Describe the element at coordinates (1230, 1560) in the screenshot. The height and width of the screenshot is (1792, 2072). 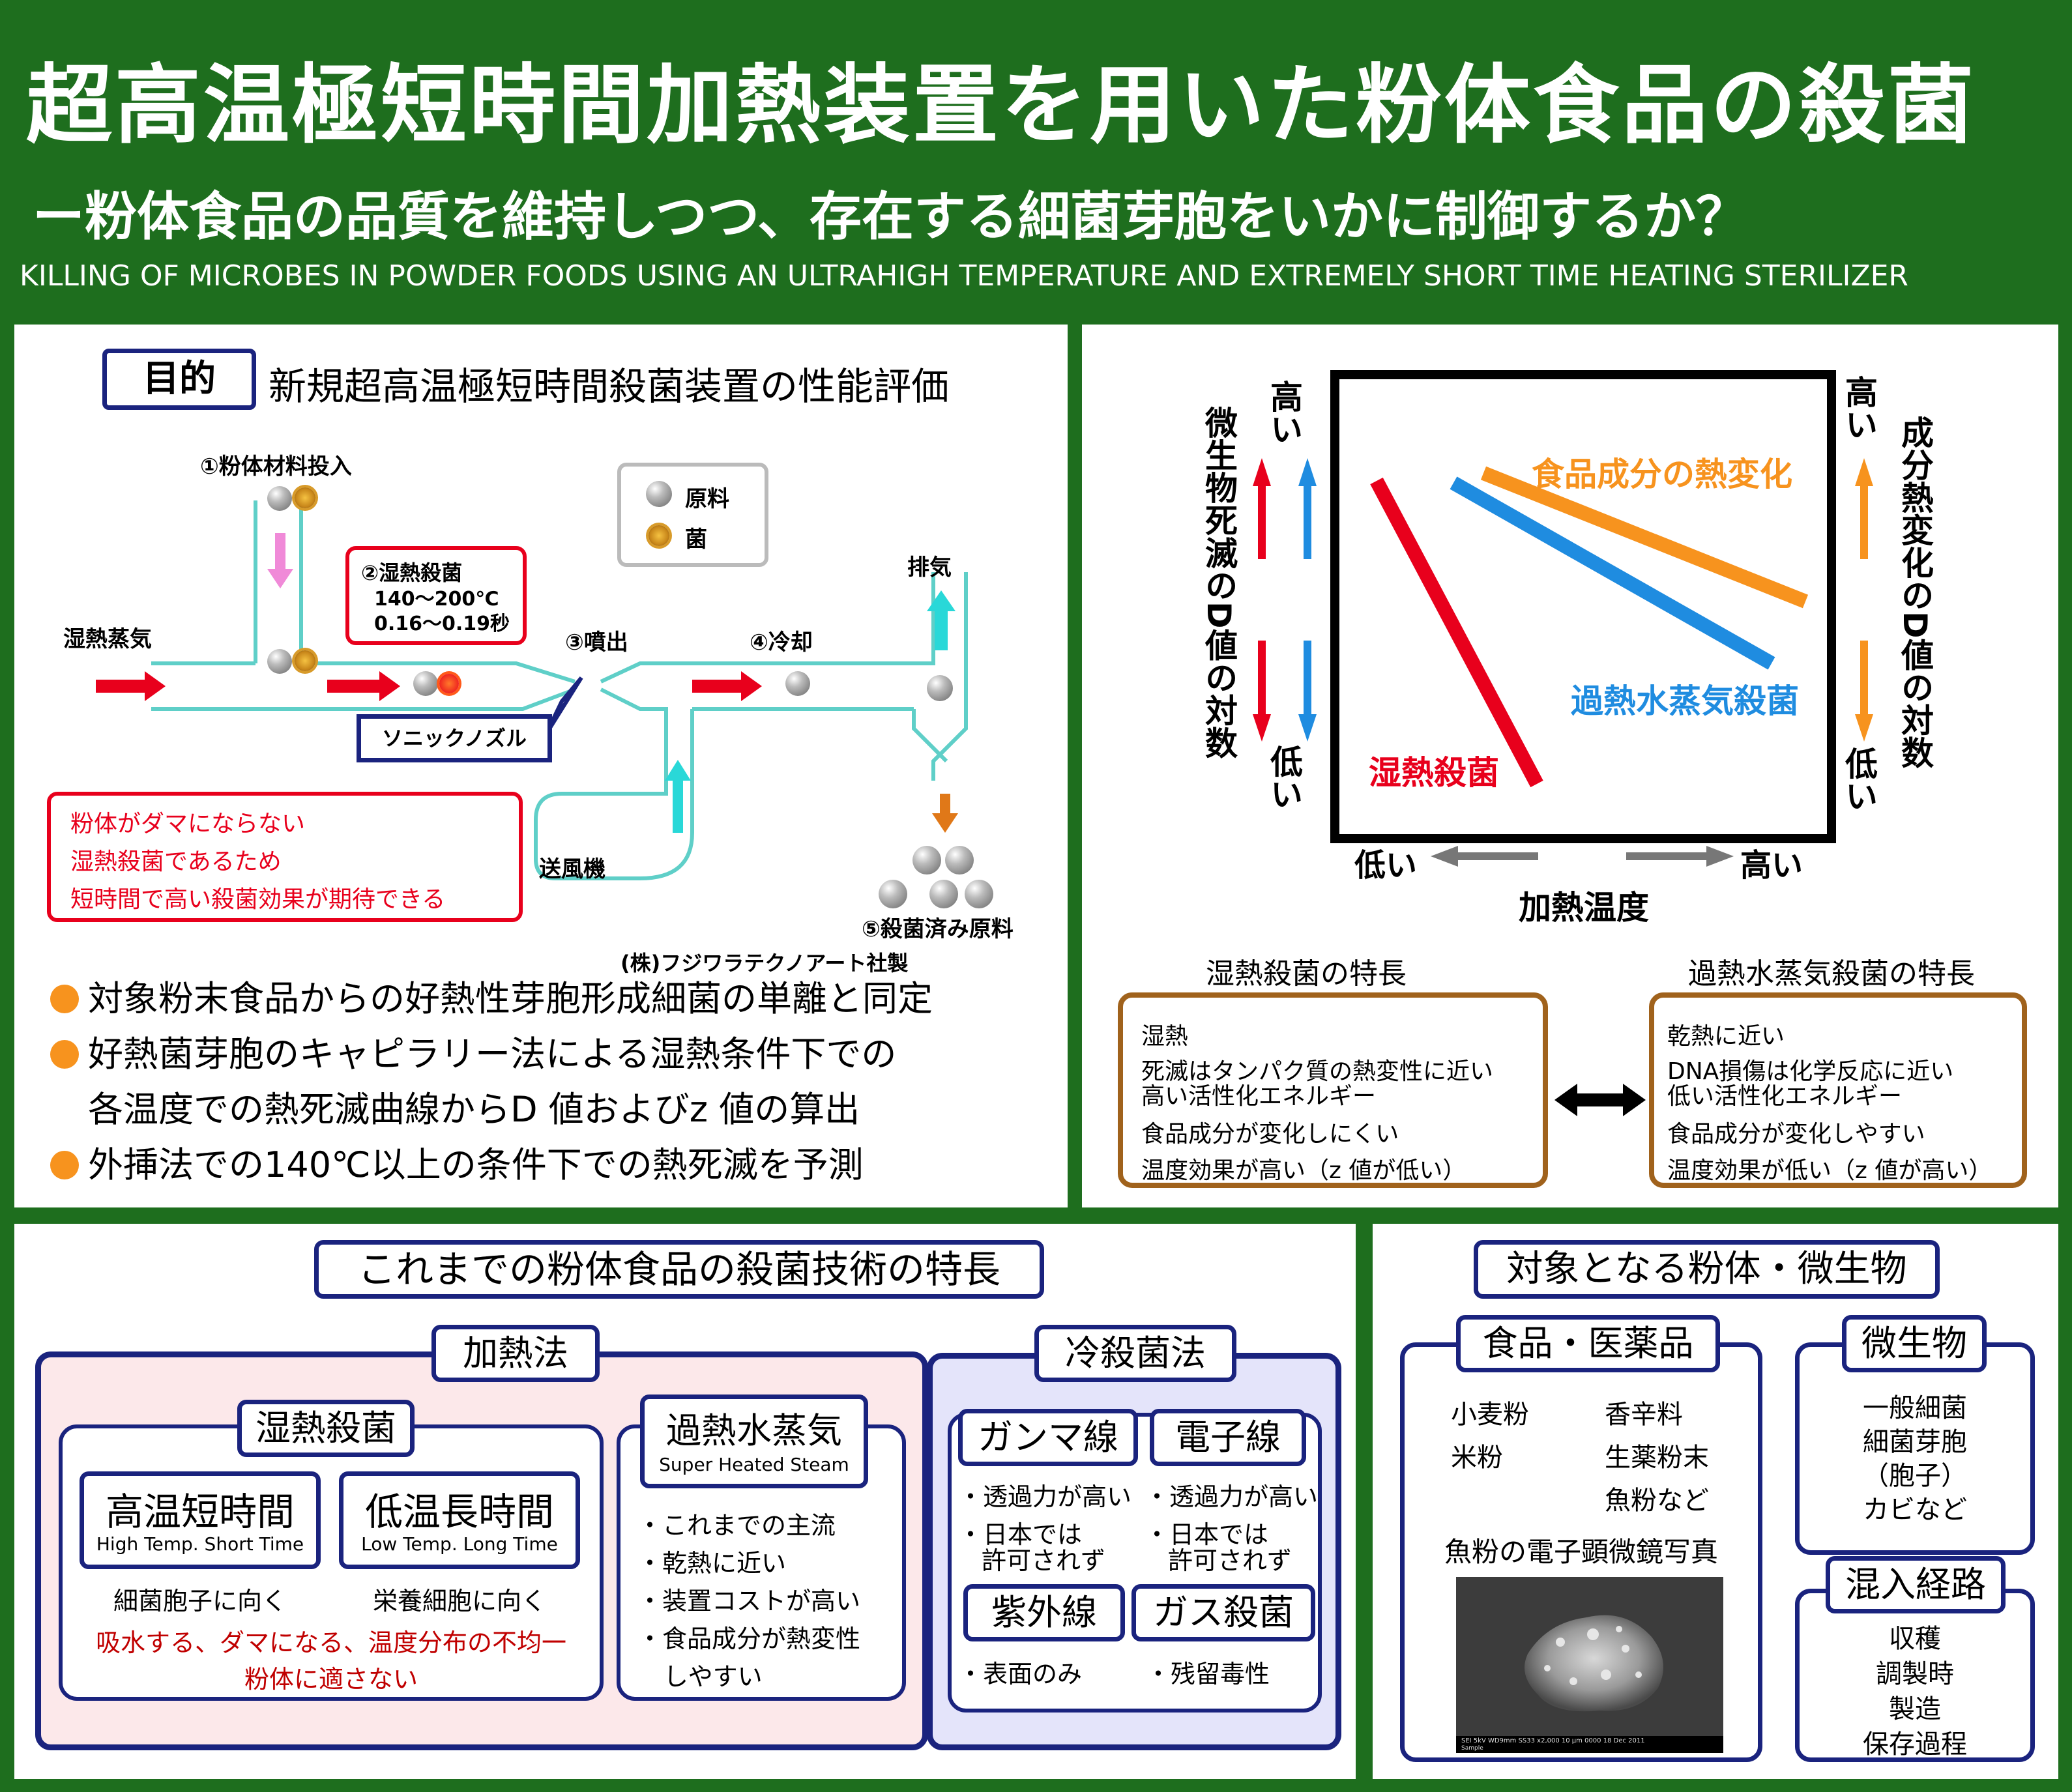
I see `ebeam-note: 許可されず` at that location.